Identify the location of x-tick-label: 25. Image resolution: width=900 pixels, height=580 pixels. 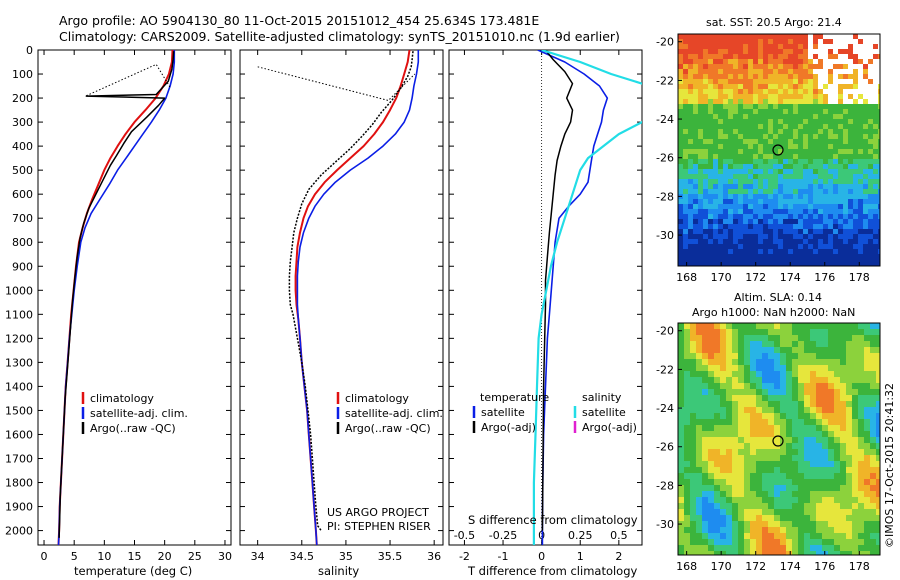
(195, 556).